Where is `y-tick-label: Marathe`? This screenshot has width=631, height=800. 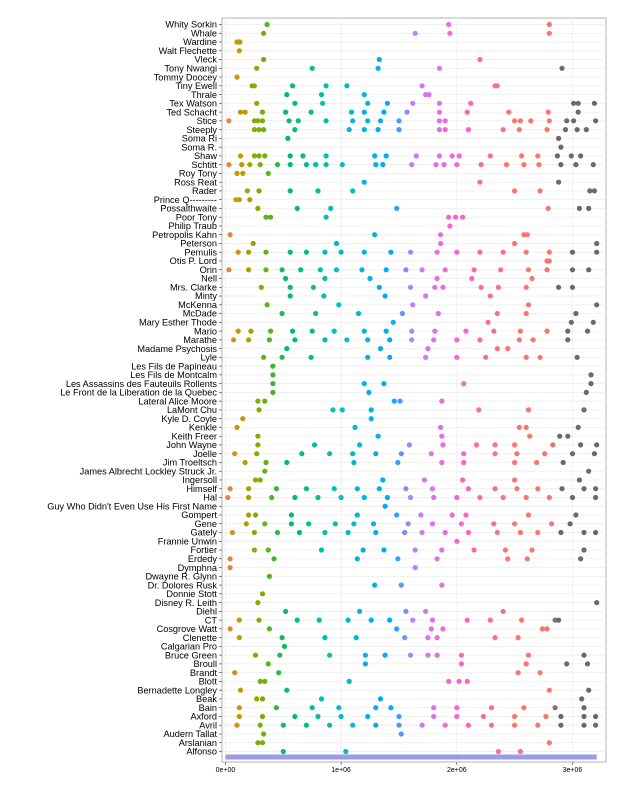 y-tick-label: Marathe is located at coordinates (200, 340).